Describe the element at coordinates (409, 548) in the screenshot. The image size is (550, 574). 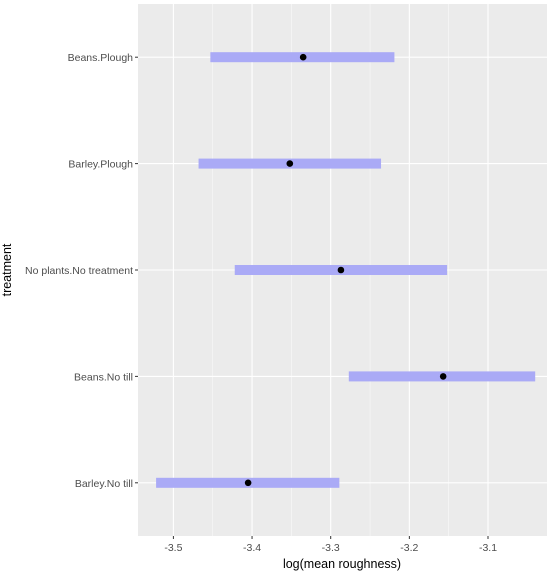
I see `x-tick-label: -3.2` at that location.